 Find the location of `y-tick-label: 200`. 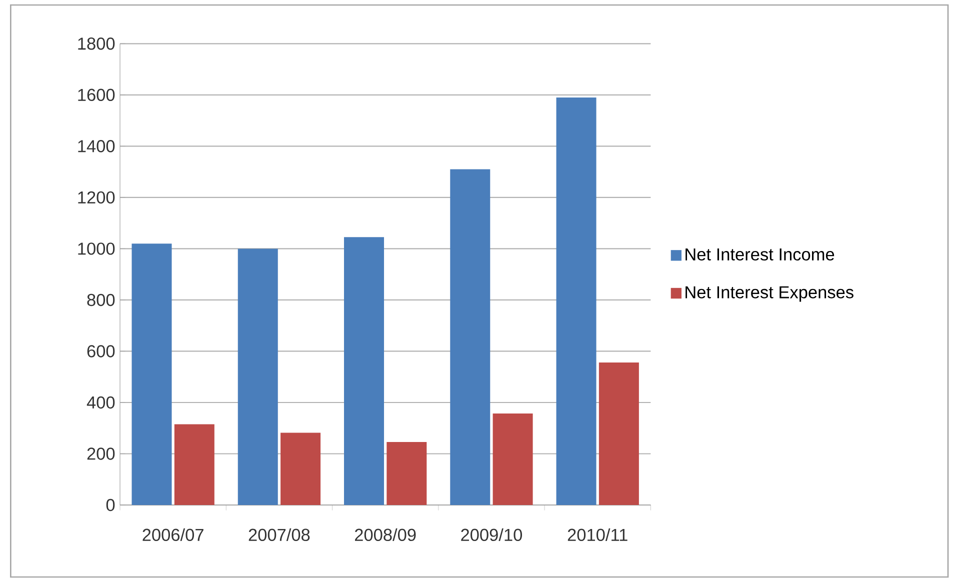

y-tick-label: 200 is located at coordinates (101, 454).